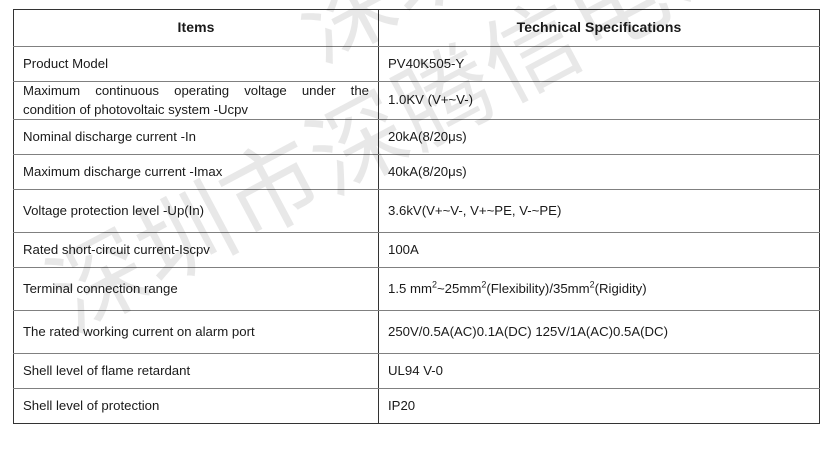 The width and height of the screenshot is (836, 473). I want to click on row-spec-value: 1.0KV (V+~V-), so click(599, 100).